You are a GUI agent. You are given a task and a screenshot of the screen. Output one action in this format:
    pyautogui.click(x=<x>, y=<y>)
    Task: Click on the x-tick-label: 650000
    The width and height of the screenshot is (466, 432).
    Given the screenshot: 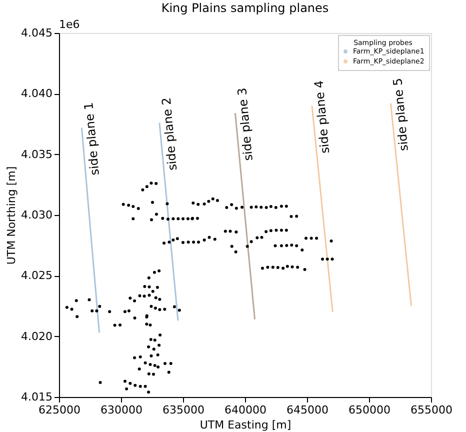 What is the action you would take?
    pyautogui.click(x=369, y=410)
    